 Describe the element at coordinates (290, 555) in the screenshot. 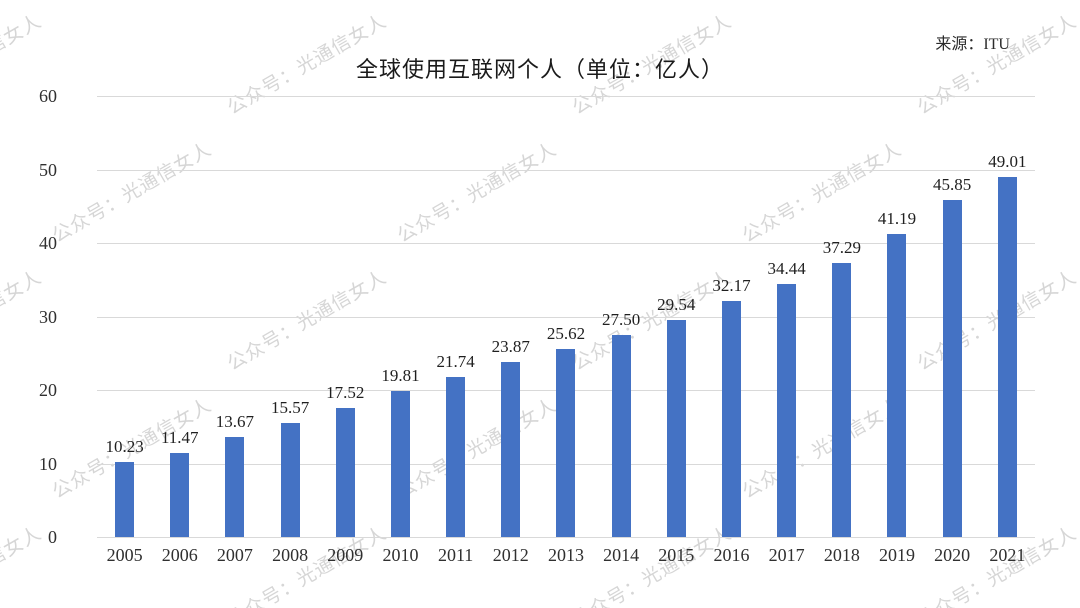

I see `x-tick-label: 2008` at that location.